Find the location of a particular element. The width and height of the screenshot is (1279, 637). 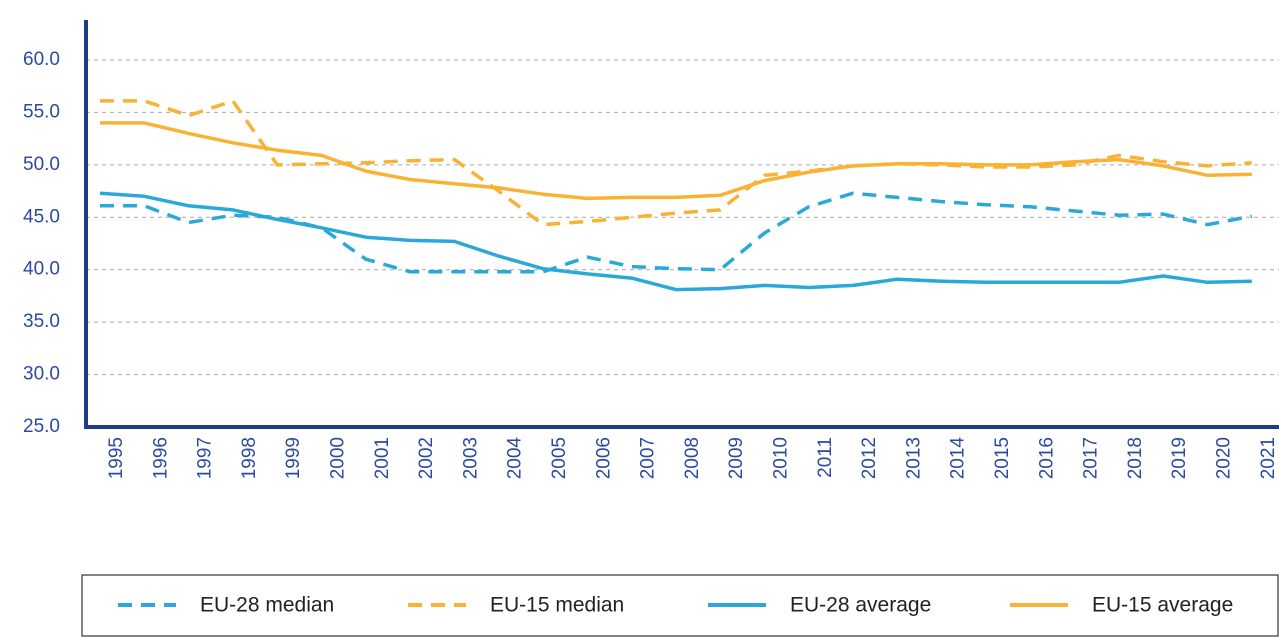

x-tick-label: 2008 is located at coordinates (692, 458).